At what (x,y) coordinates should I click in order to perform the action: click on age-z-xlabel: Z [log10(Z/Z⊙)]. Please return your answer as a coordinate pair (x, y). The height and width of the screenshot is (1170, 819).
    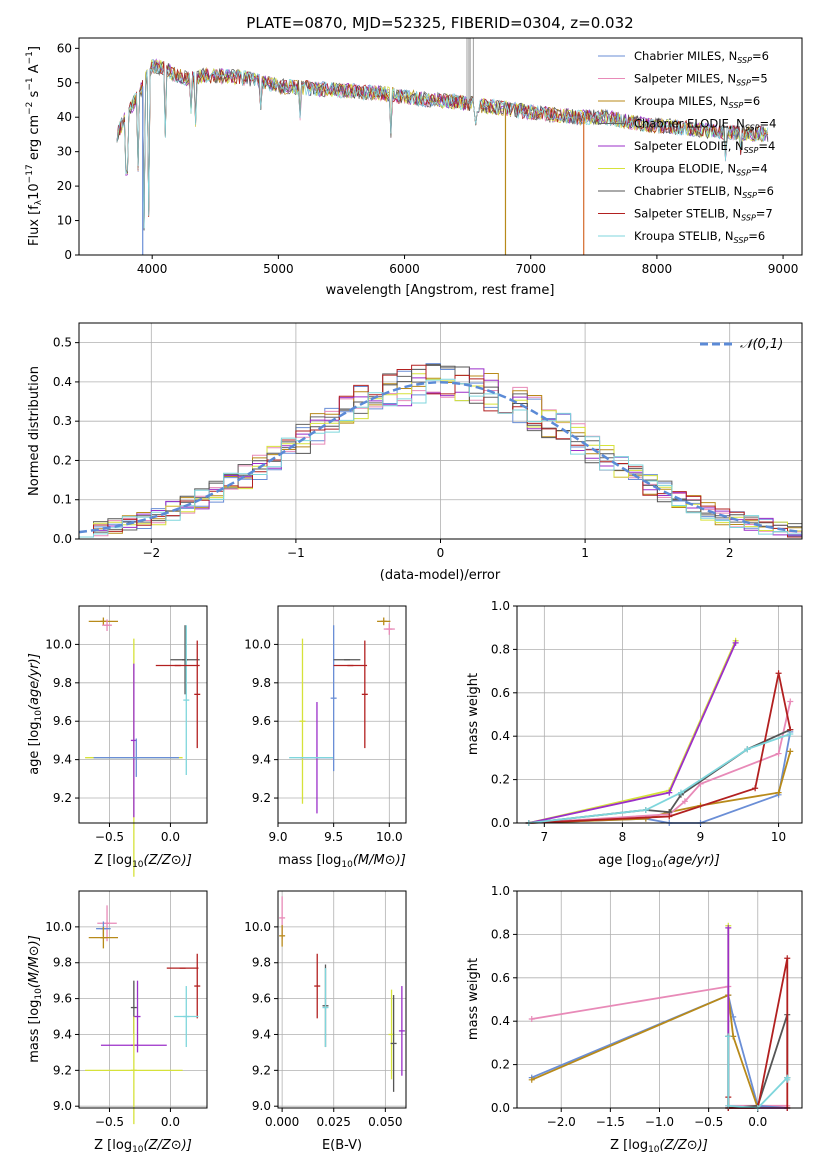
    Looking at the image, I should click on (143, 861).